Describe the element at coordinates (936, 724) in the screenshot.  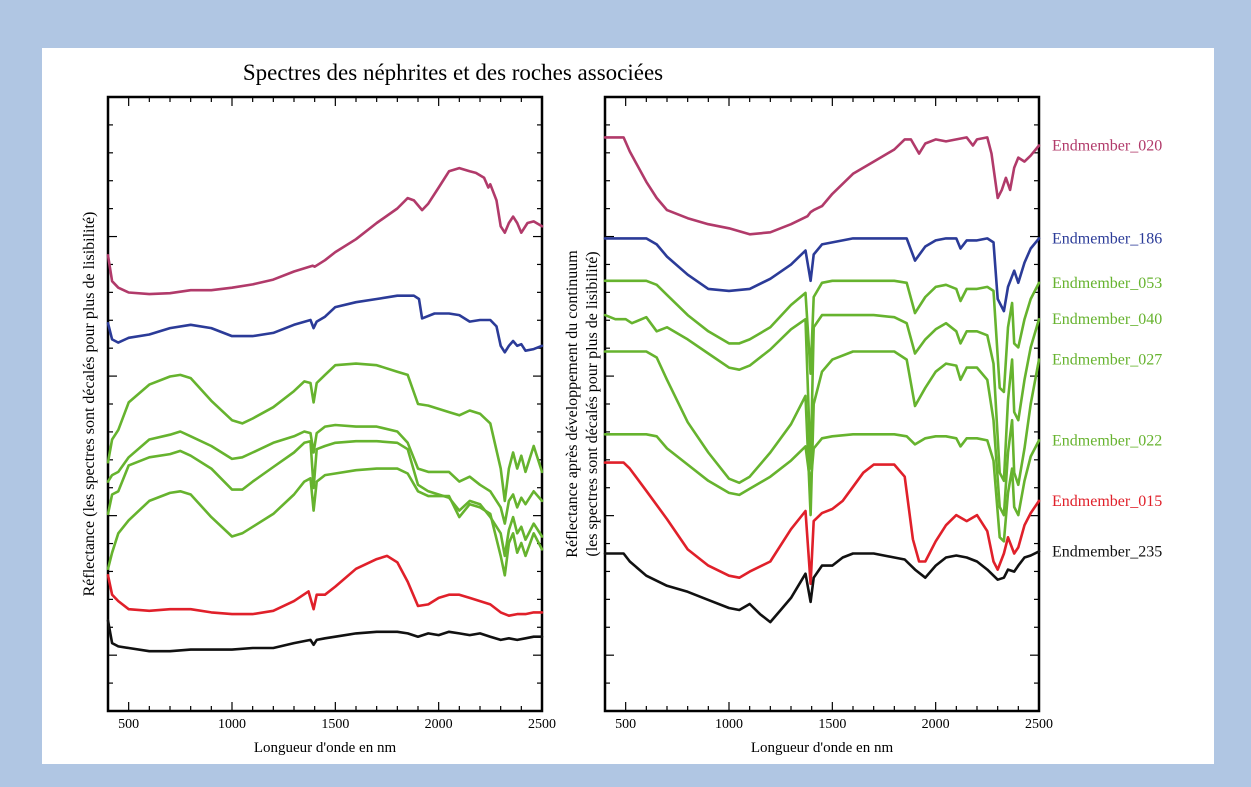
I see `right-x-tick-label: 2000` at that location.